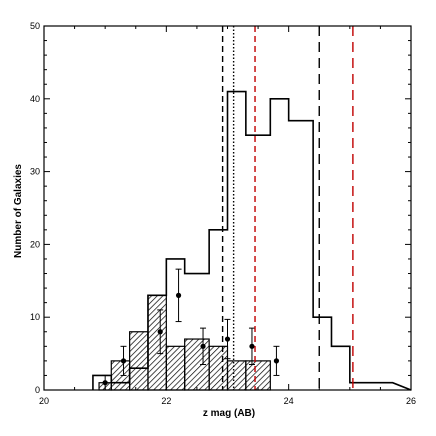 The image size is (436, 436). I want to click on x-tick-label: 24, so click(289, 401).